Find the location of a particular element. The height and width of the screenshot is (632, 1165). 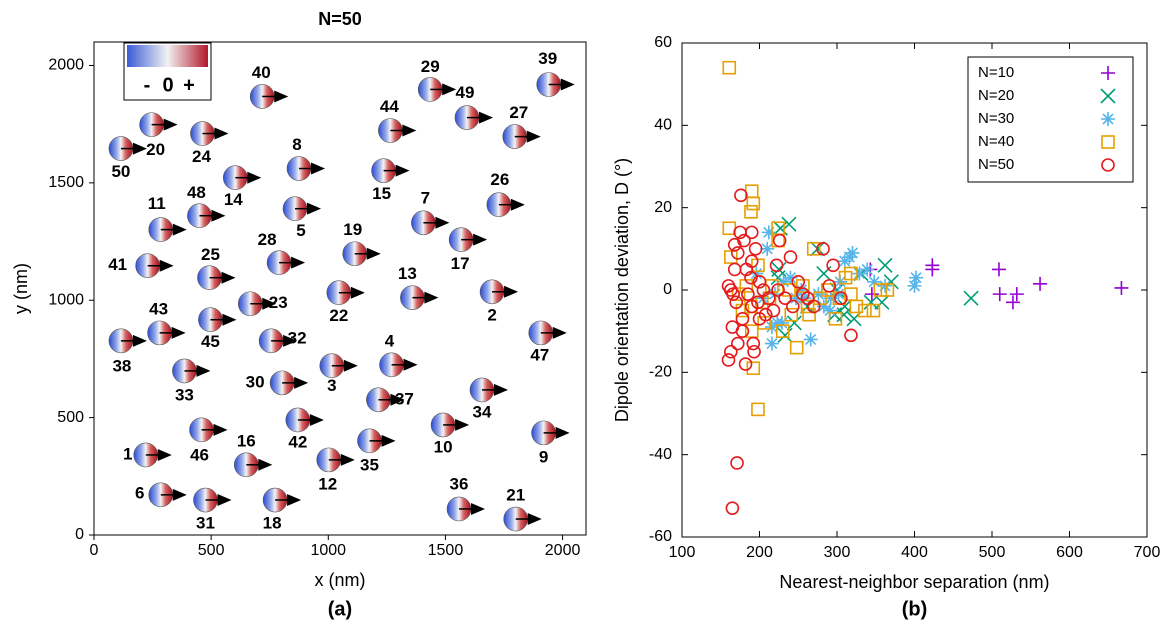

particle-label: 47 is located at coordinates (539, 354).